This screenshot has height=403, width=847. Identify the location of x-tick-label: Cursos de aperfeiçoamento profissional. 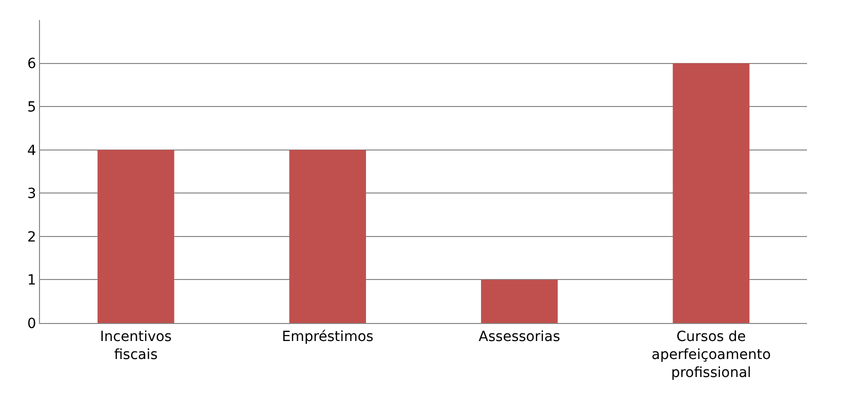
(711, 355).